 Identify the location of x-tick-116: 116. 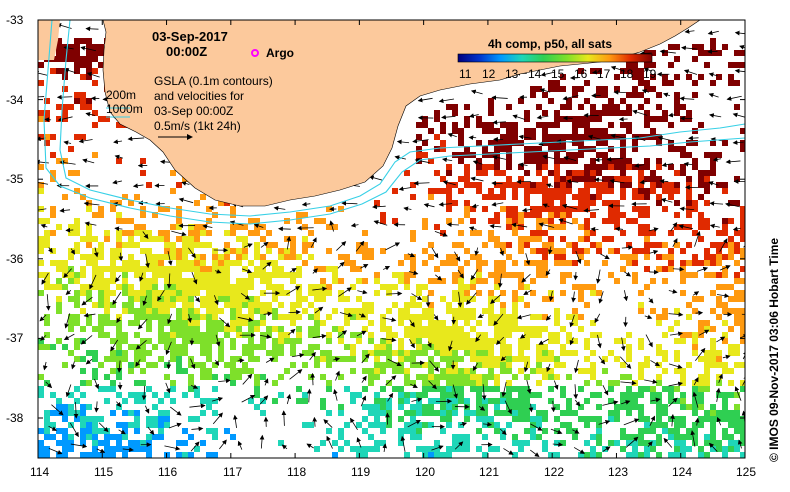
(167, 472).